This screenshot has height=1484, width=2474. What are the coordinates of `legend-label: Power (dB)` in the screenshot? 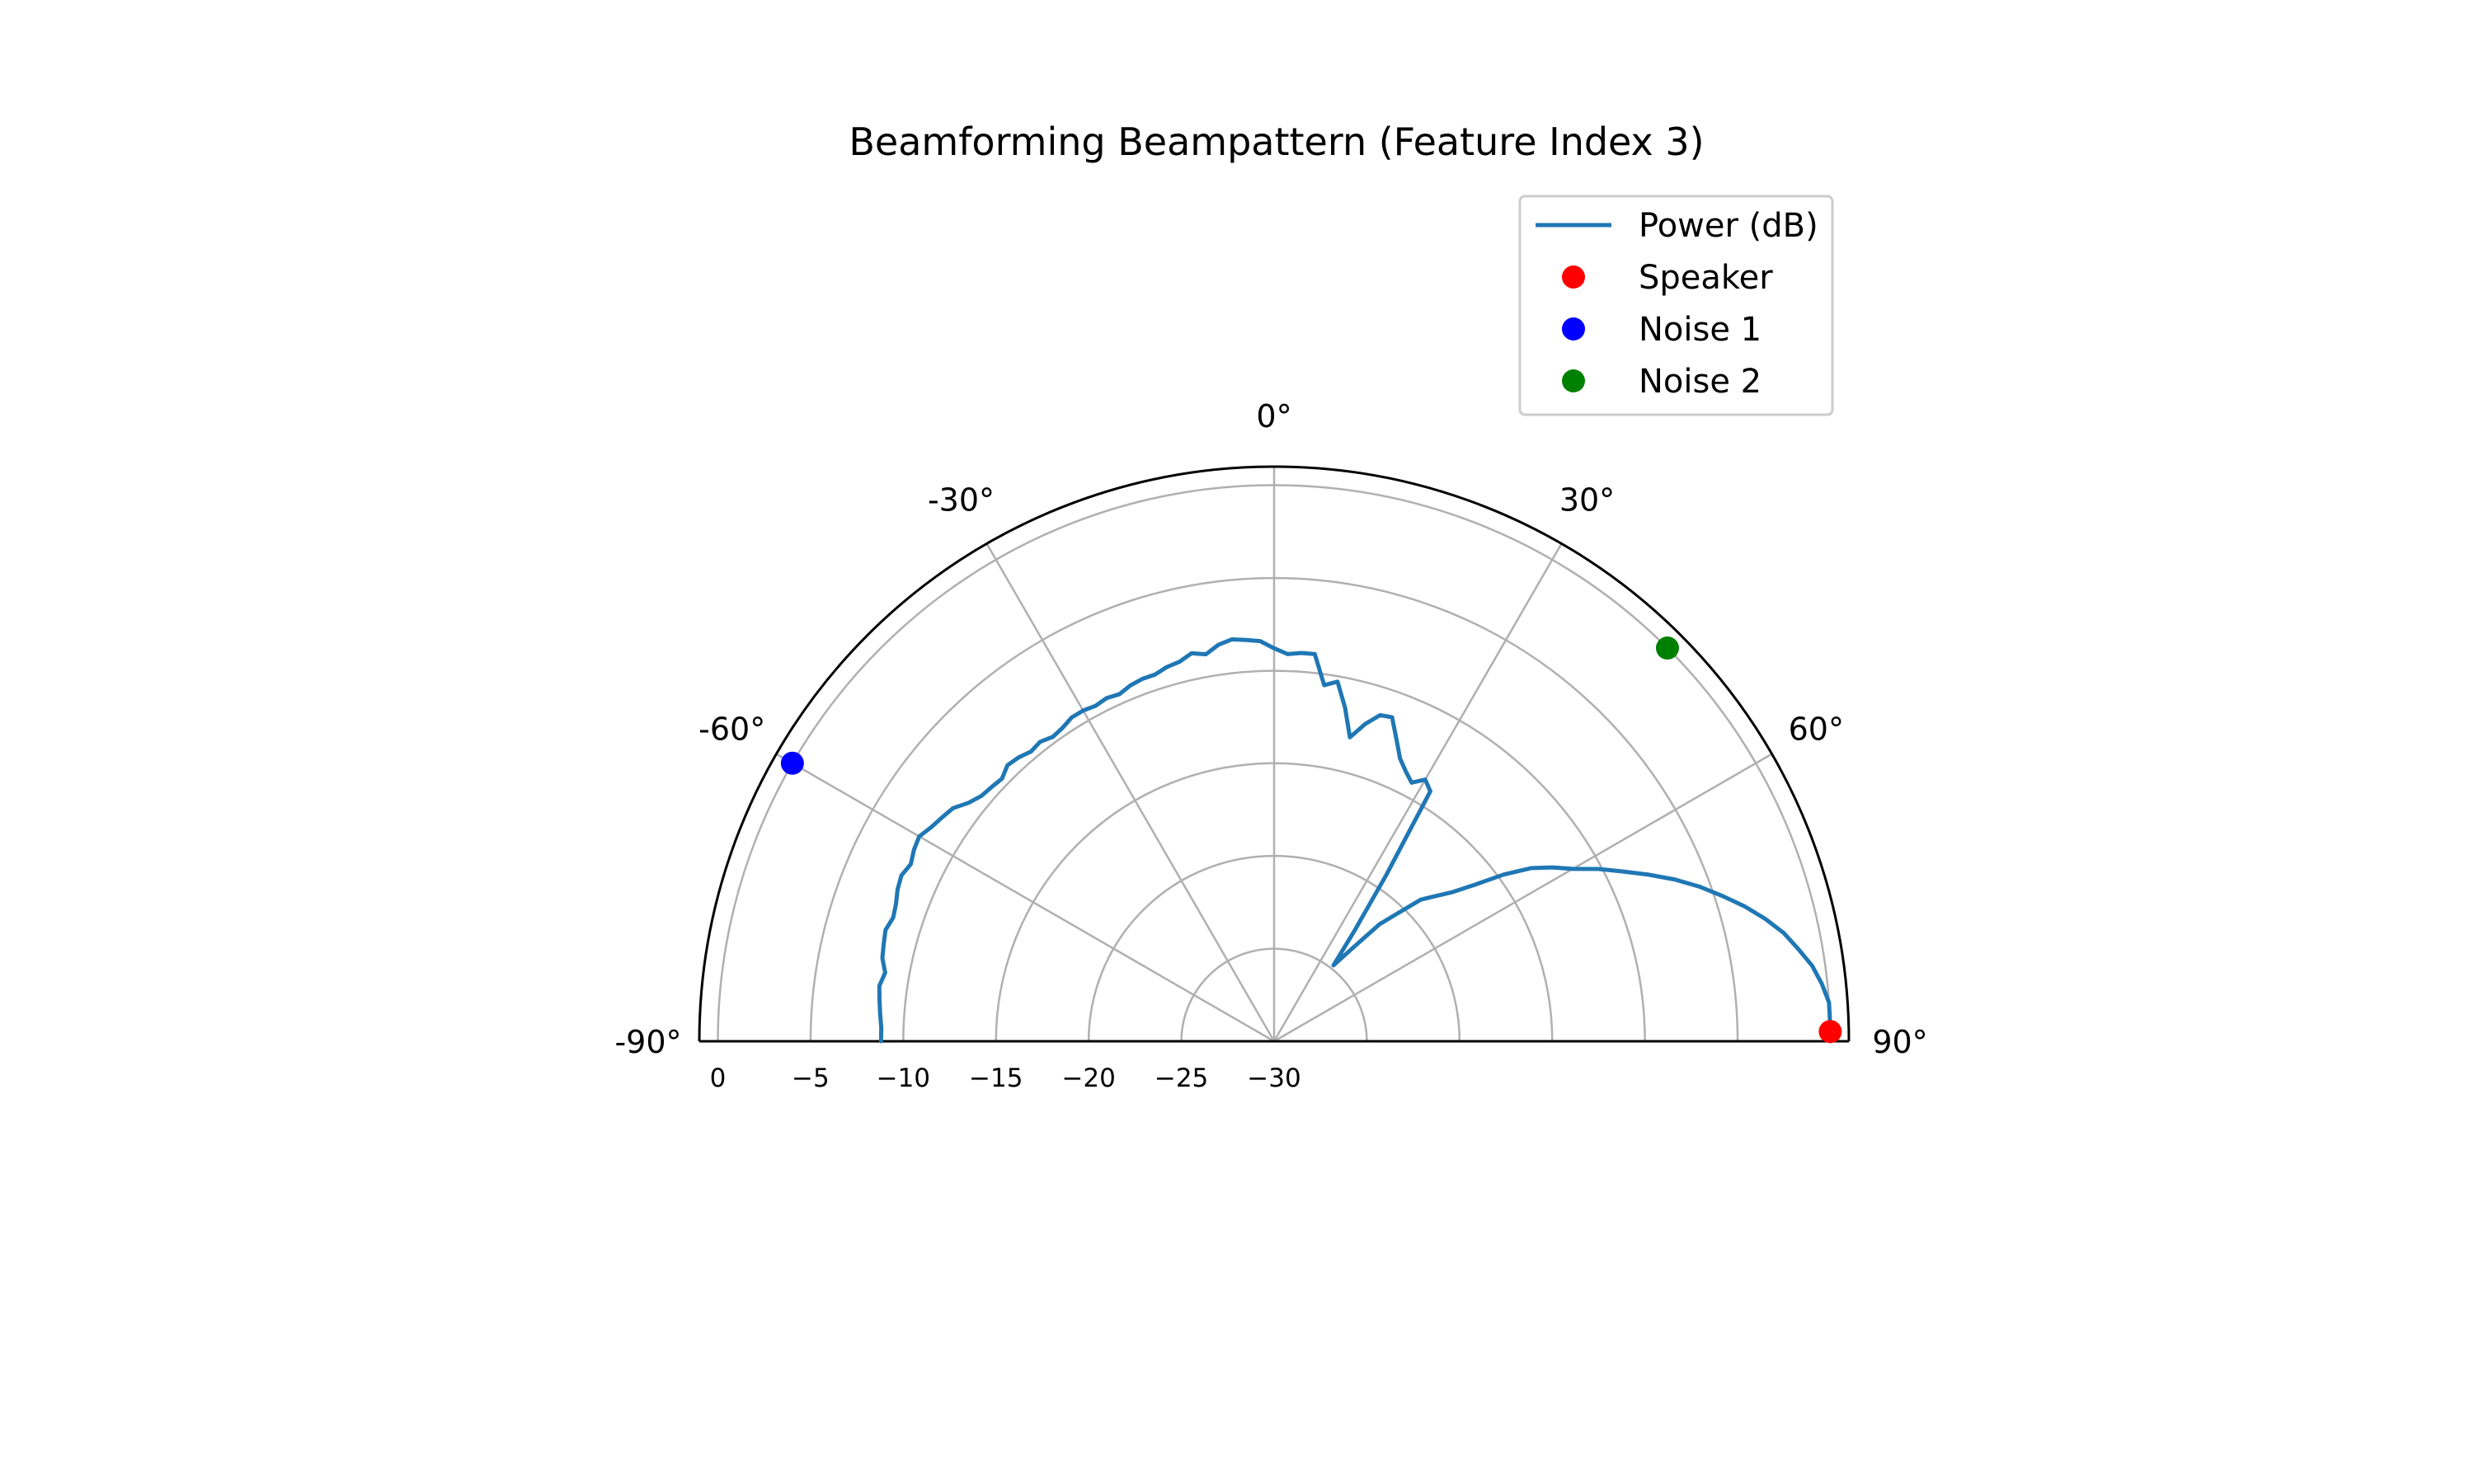 It's located at (1728, 226).